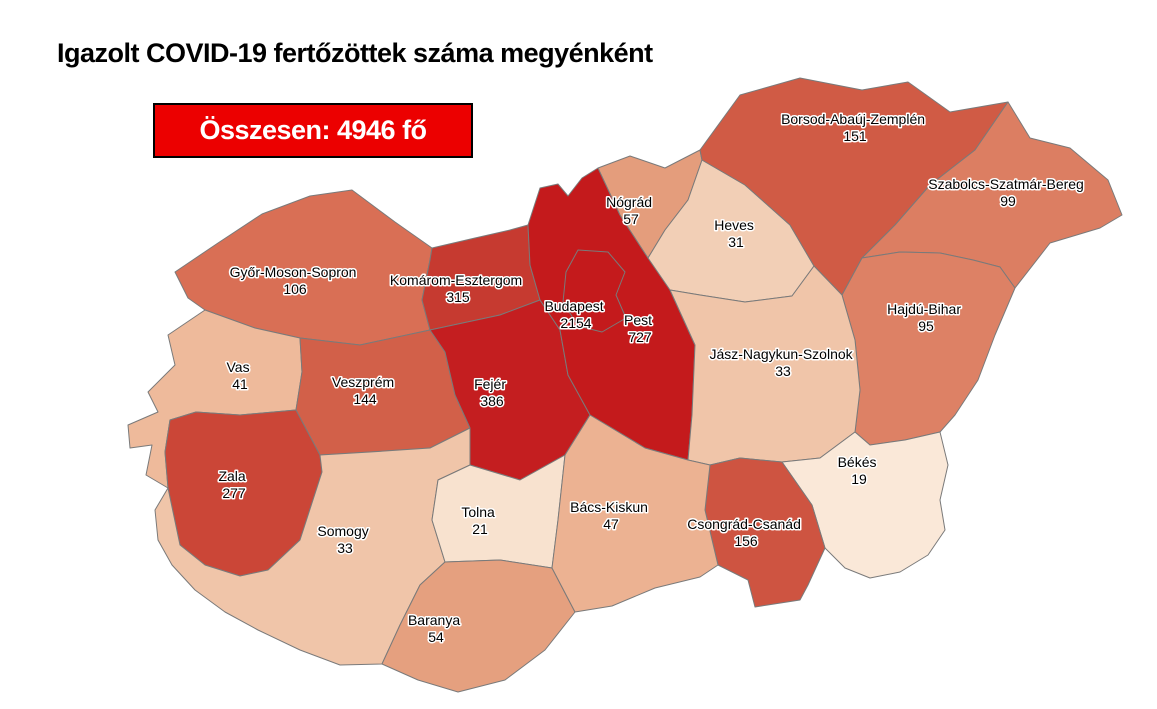 The width and height of the screenshot is (1157, 709). I want to click on total-badge: Összesen: 4946 fő, so click(313, 130).